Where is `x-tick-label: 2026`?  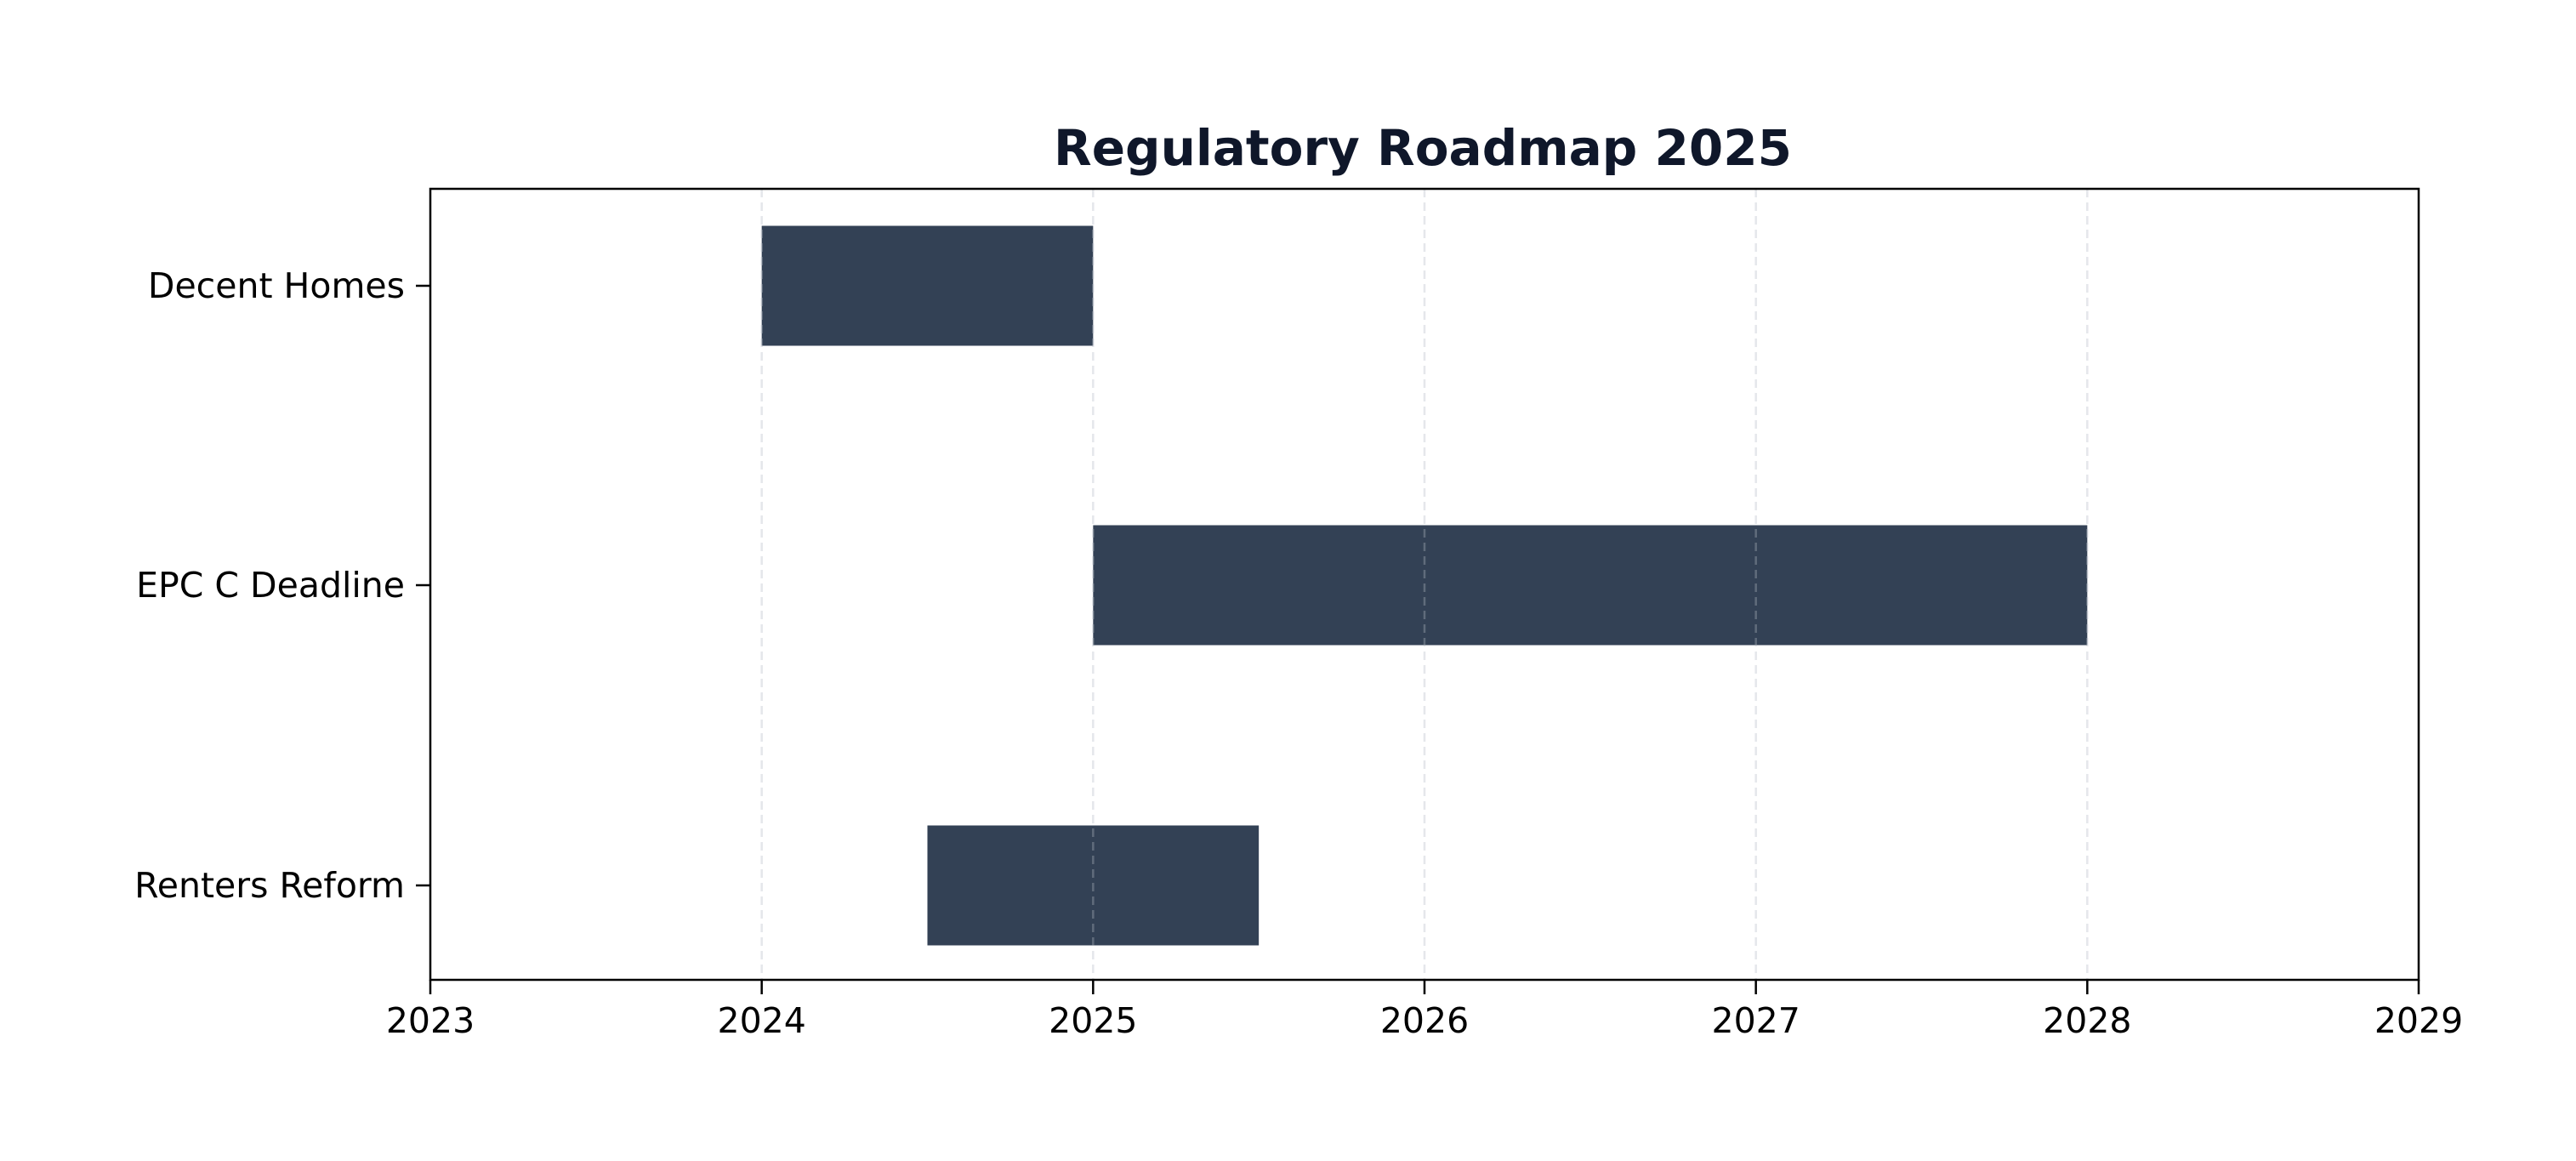 x-tick-label: 2026 is located at coordinates (1424, 1020).